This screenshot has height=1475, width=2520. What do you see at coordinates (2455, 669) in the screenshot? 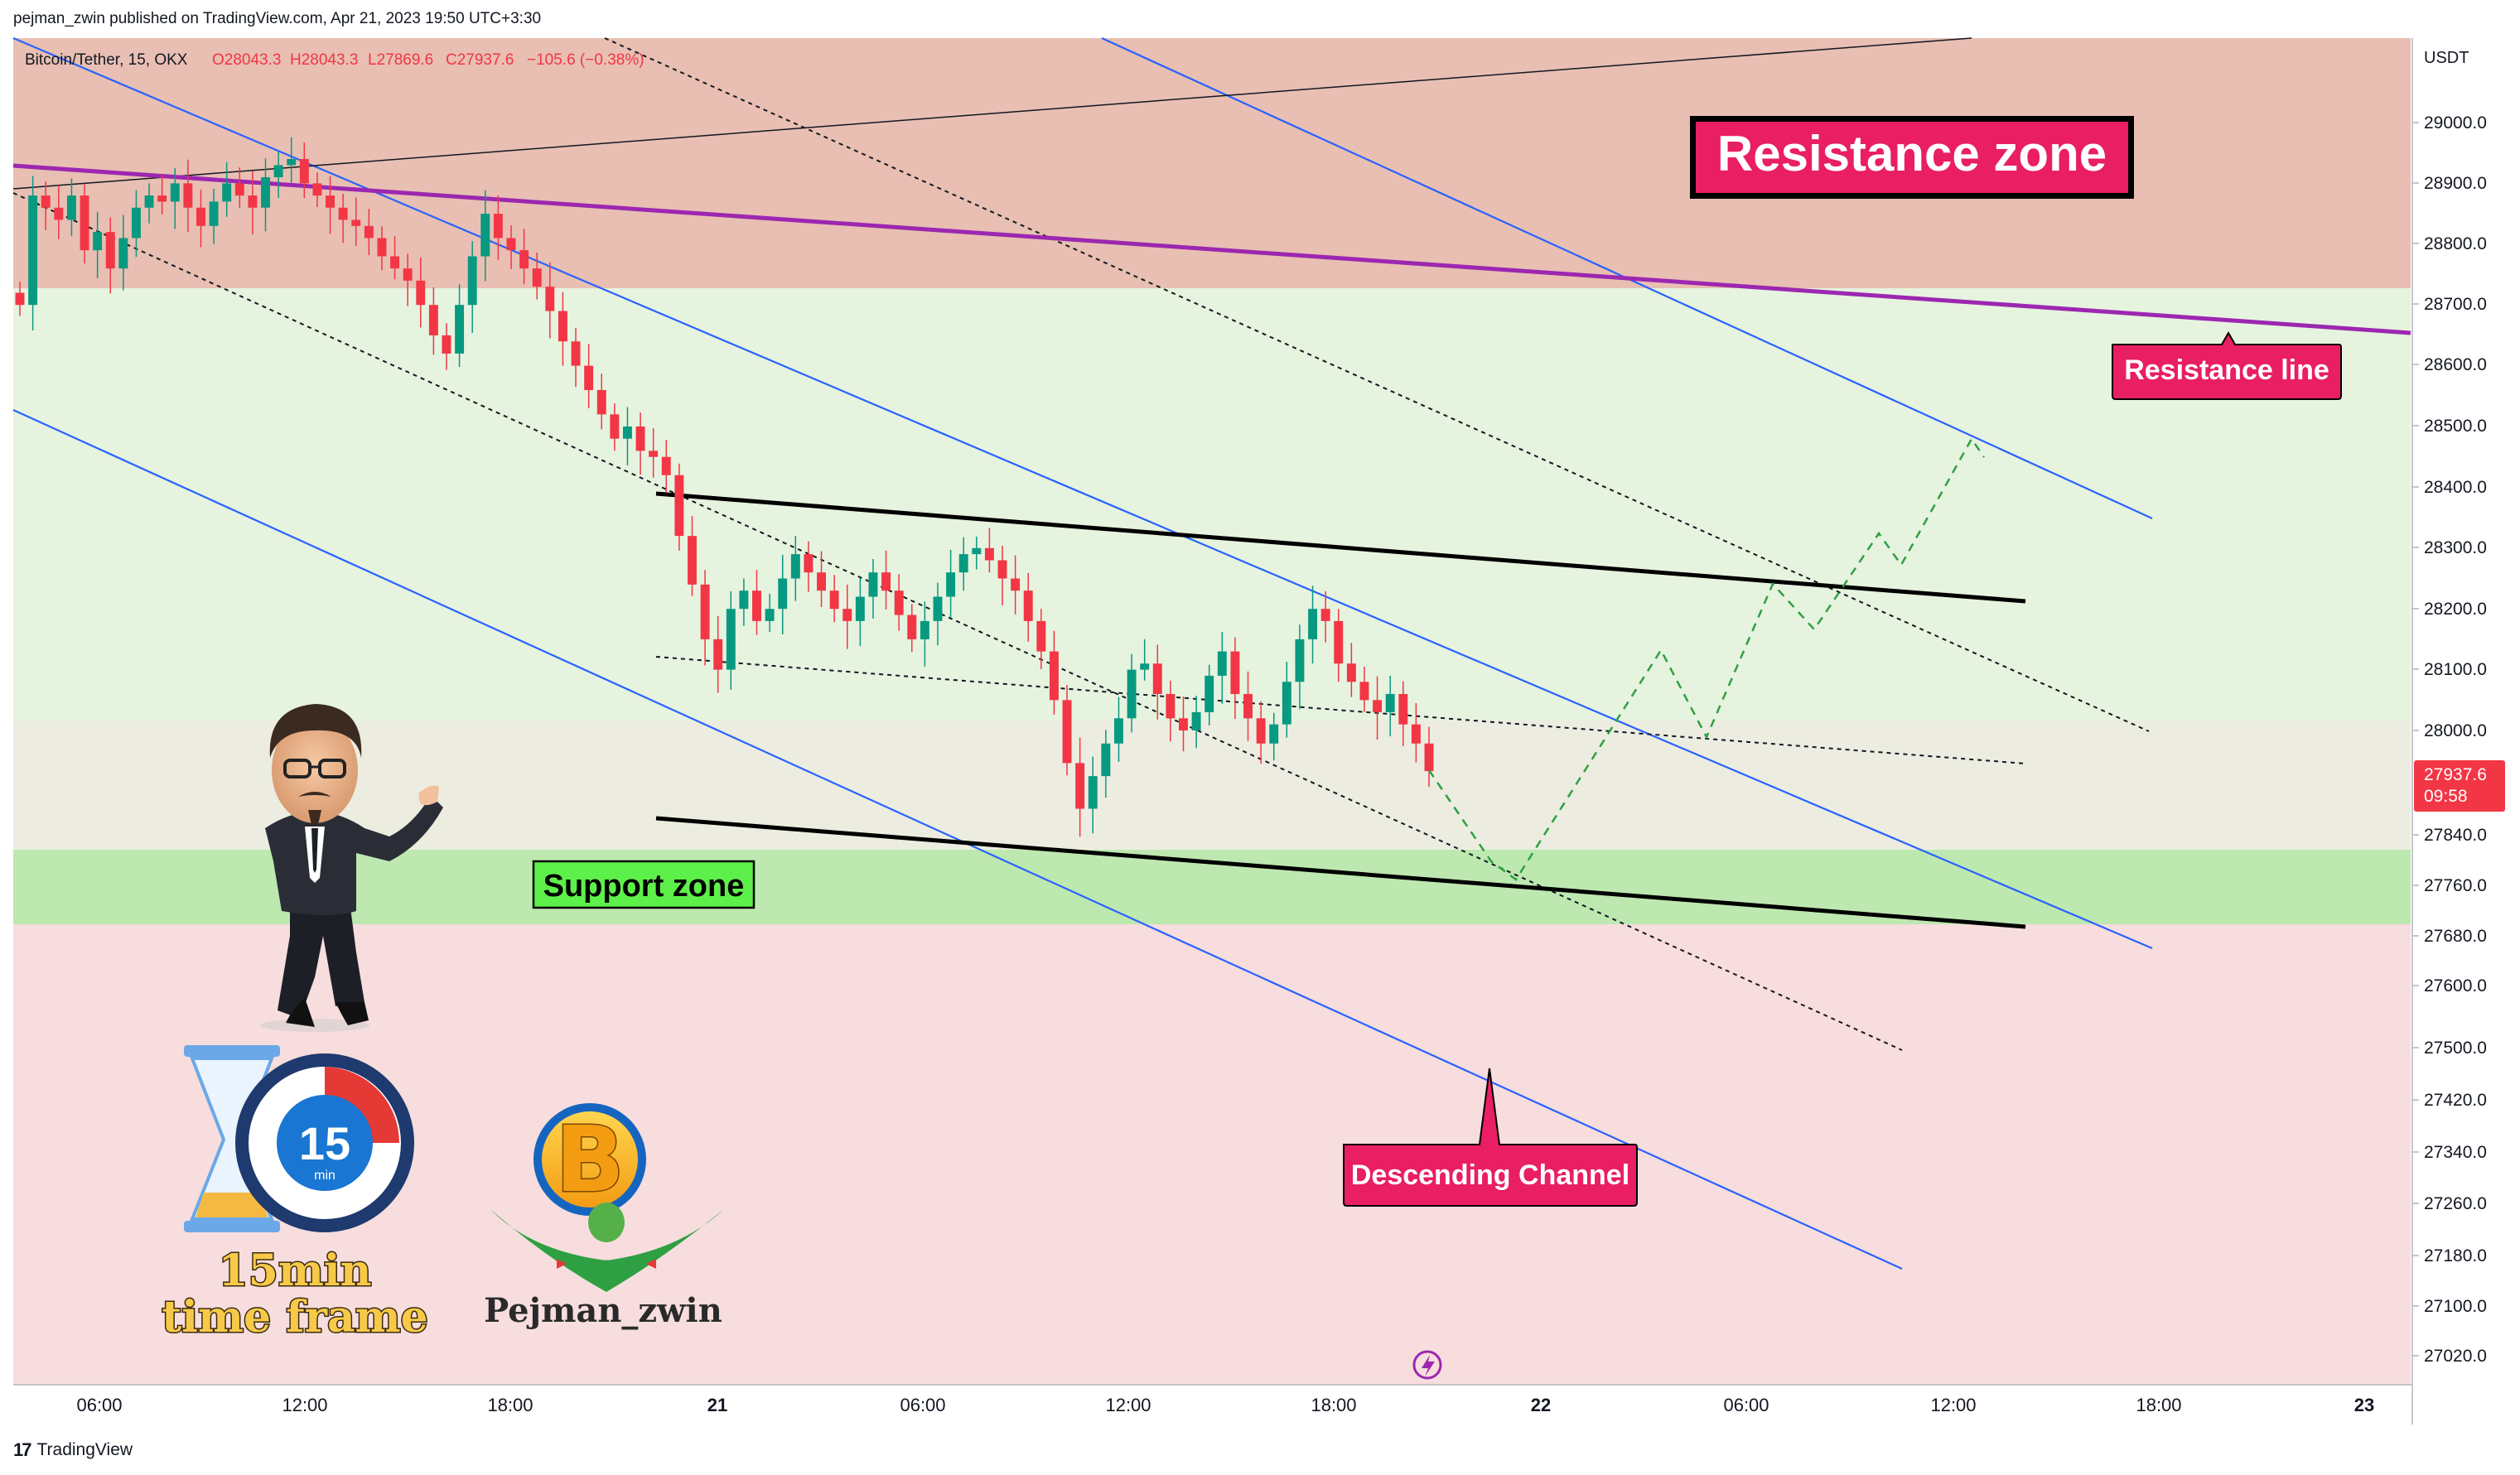
I see `price-tick-label: 28100.0` at bounding box center [2455, 669].